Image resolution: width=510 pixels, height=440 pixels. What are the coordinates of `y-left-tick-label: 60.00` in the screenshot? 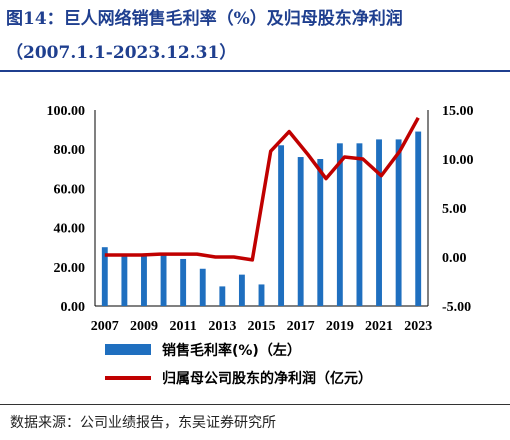 It's located at (70, 189).